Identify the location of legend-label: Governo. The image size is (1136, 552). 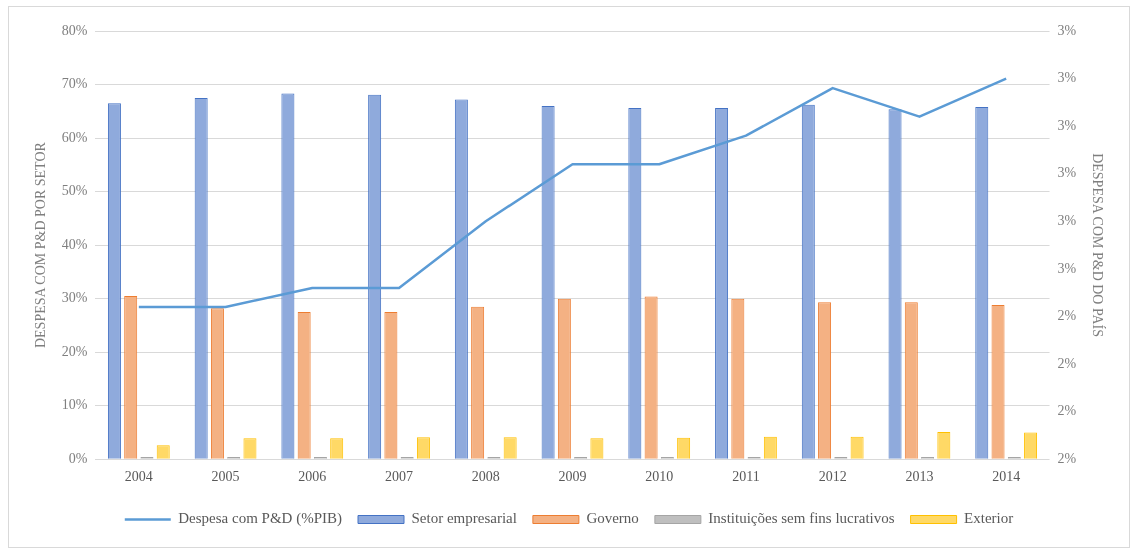
(612, 518).